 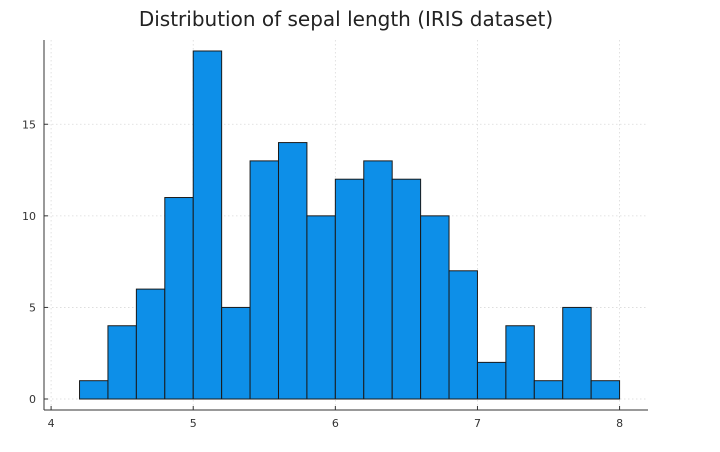 What do you see at coordinates (335, 423) in the screenshot?
I see `x-tick-label: 6` at bounding box center [335, 423].